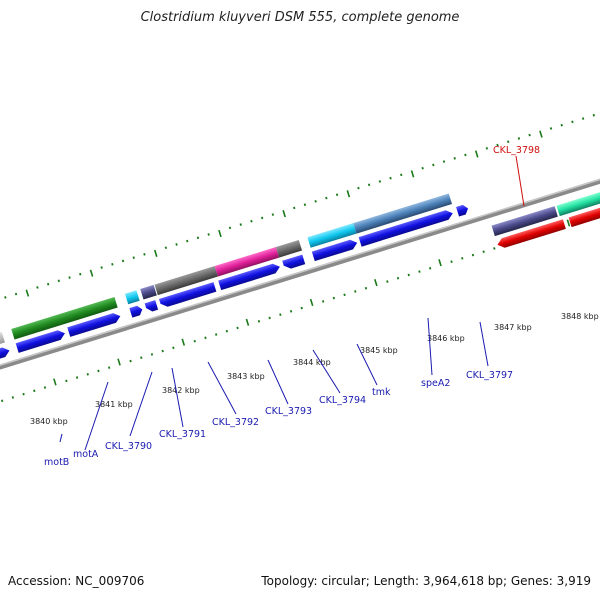 Image resolution: width=600 pixels, height=600 pixels. What do you see at coordinates (435, 383) in the screenshot?
I see `gene-label-spea2: speA2` at bounding box center [435, 383].